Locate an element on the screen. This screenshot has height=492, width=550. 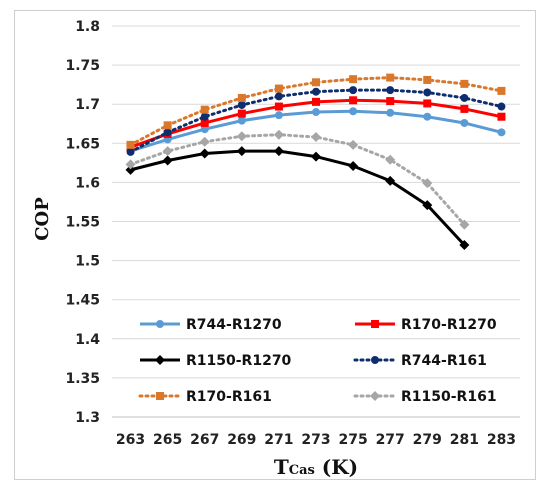
x-axis-ticks: 263 265 267 269 271 273 275 277 279 281 283 is located at coordinates (316, 440).